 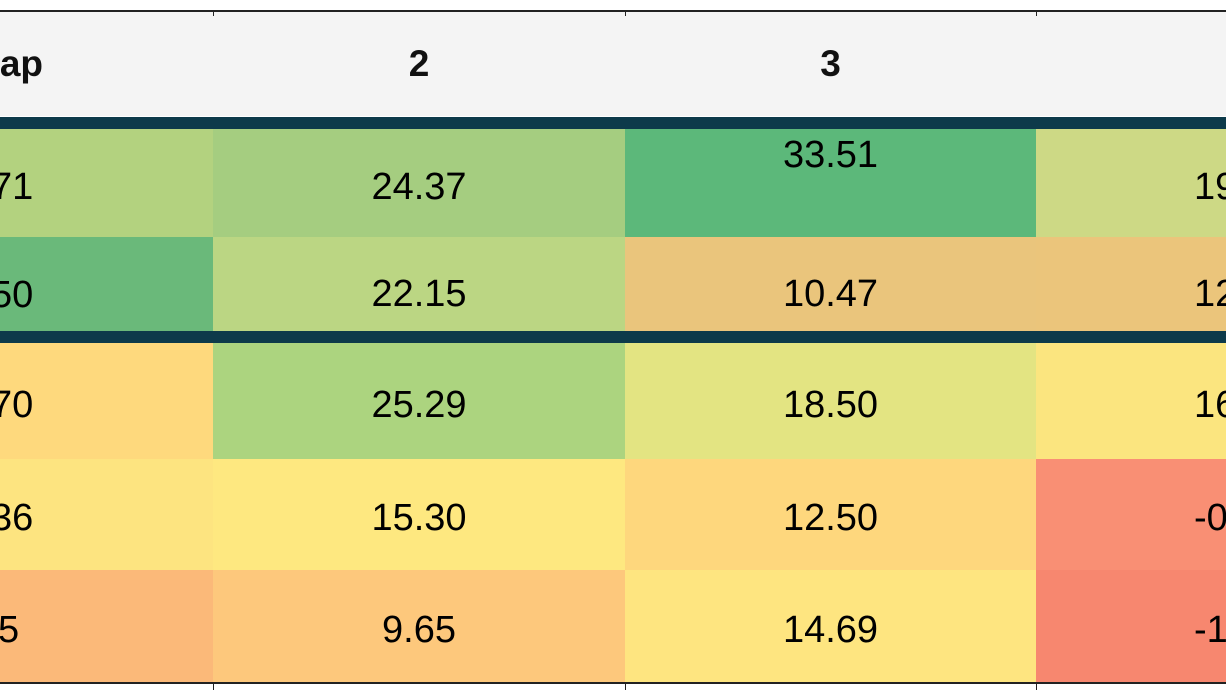 I want to click on table-cell: 5, so click(x=106, y=626).